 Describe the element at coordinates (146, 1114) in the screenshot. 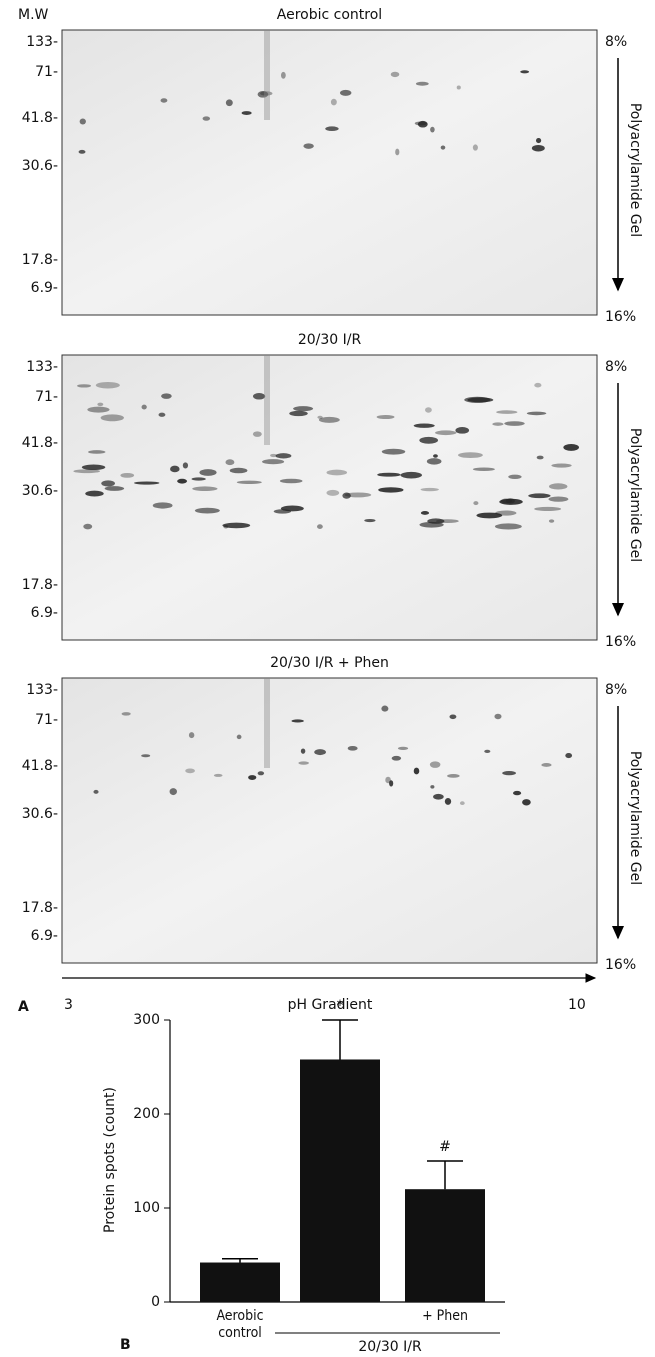

I see `y-tick-label: 200` at that location.